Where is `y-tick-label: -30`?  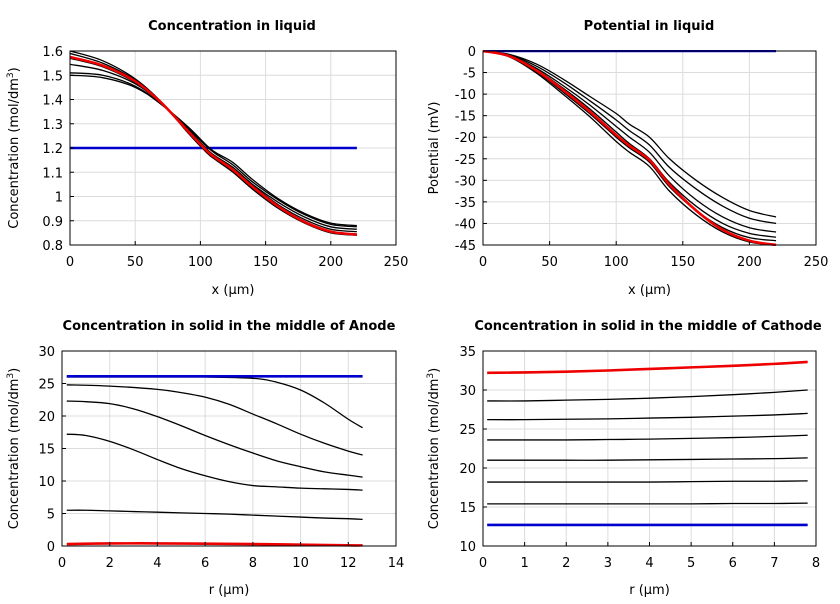
y-tick-label: -30 is located at coordinates (465, 181).